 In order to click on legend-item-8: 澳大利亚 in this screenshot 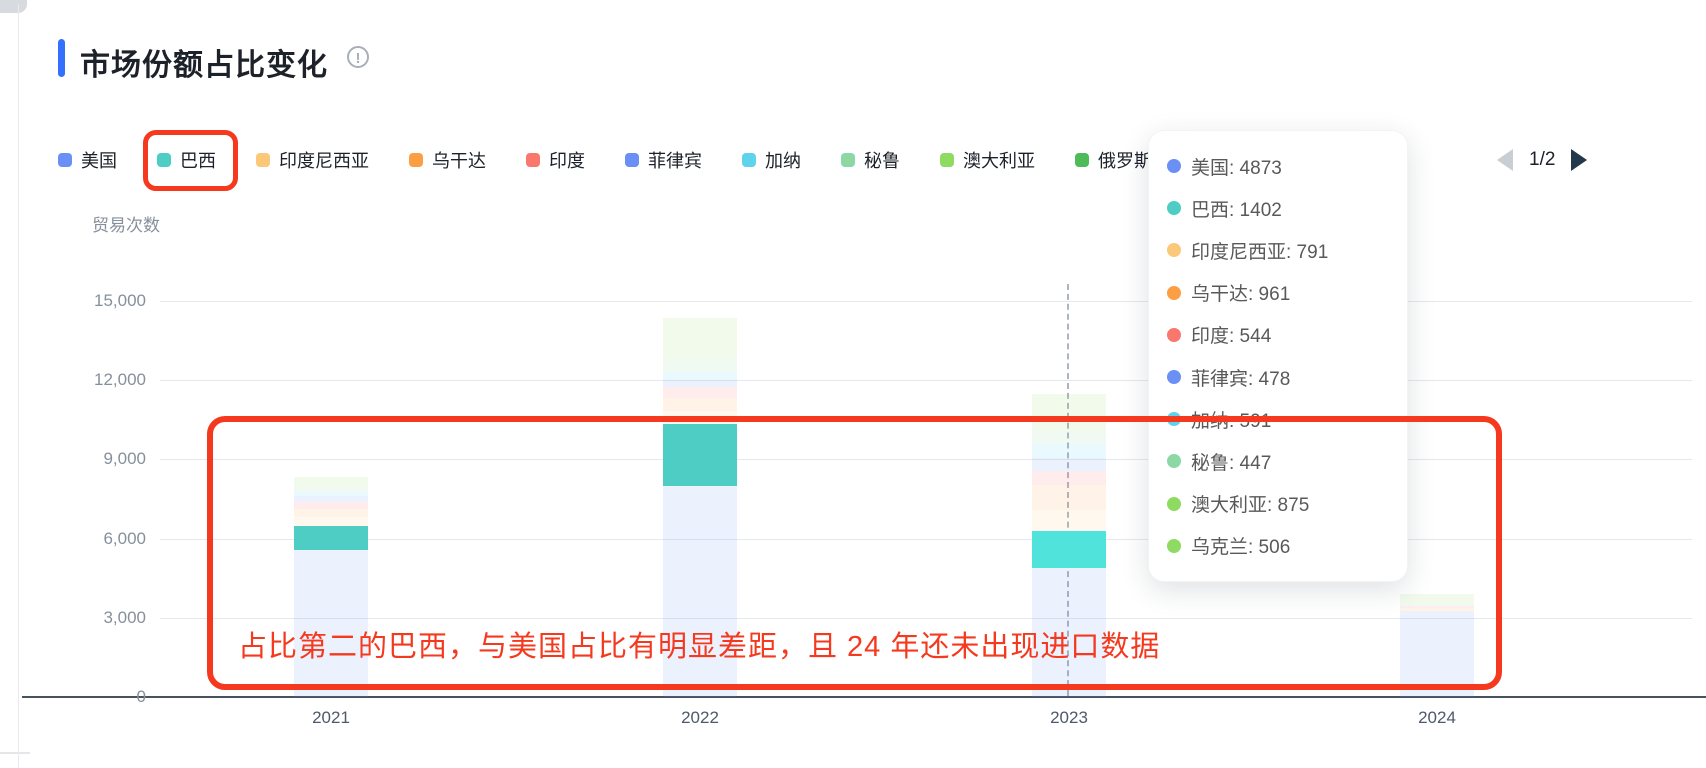, I will do `click(987, 160)`.